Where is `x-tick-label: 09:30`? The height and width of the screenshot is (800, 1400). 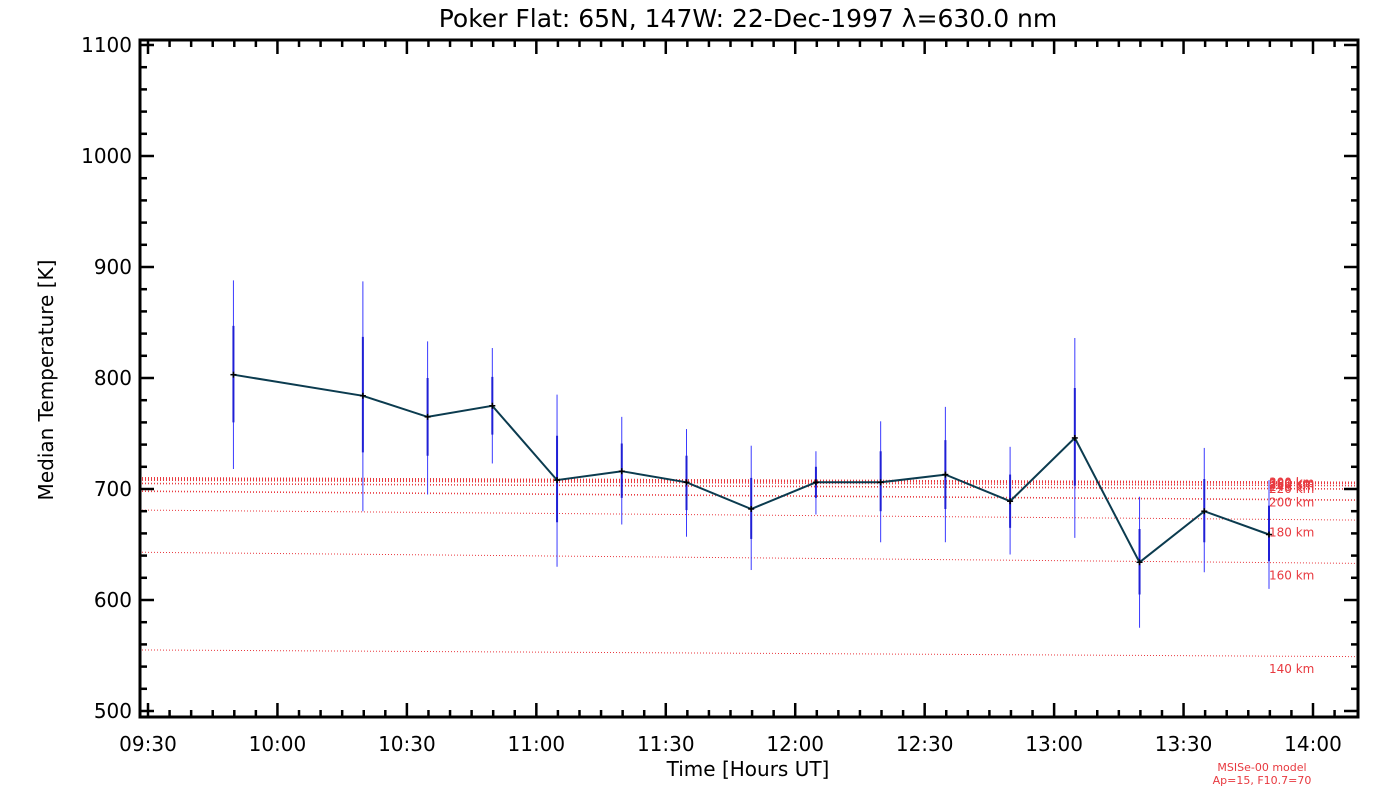
x-tick-label: 09:30 is located at coordinates (148, 744).